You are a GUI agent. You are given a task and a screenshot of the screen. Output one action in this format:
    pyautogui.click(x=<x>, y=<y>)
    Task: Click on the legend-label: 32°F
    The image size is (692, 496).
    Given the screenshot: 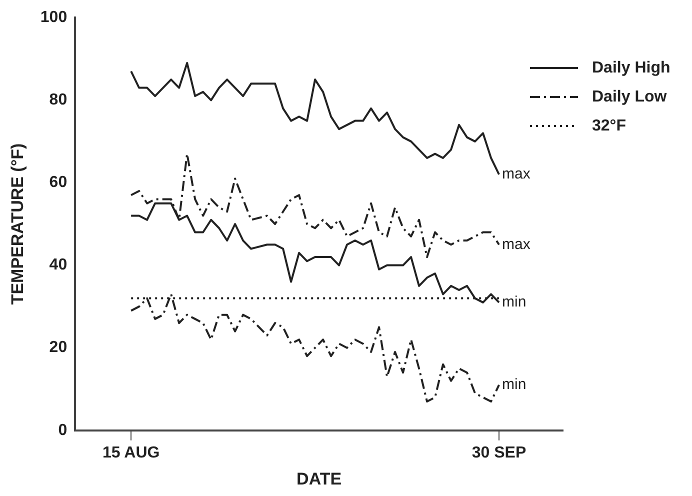 What is the action you would take?
    pyautogui.click(x=609, y=125)
    